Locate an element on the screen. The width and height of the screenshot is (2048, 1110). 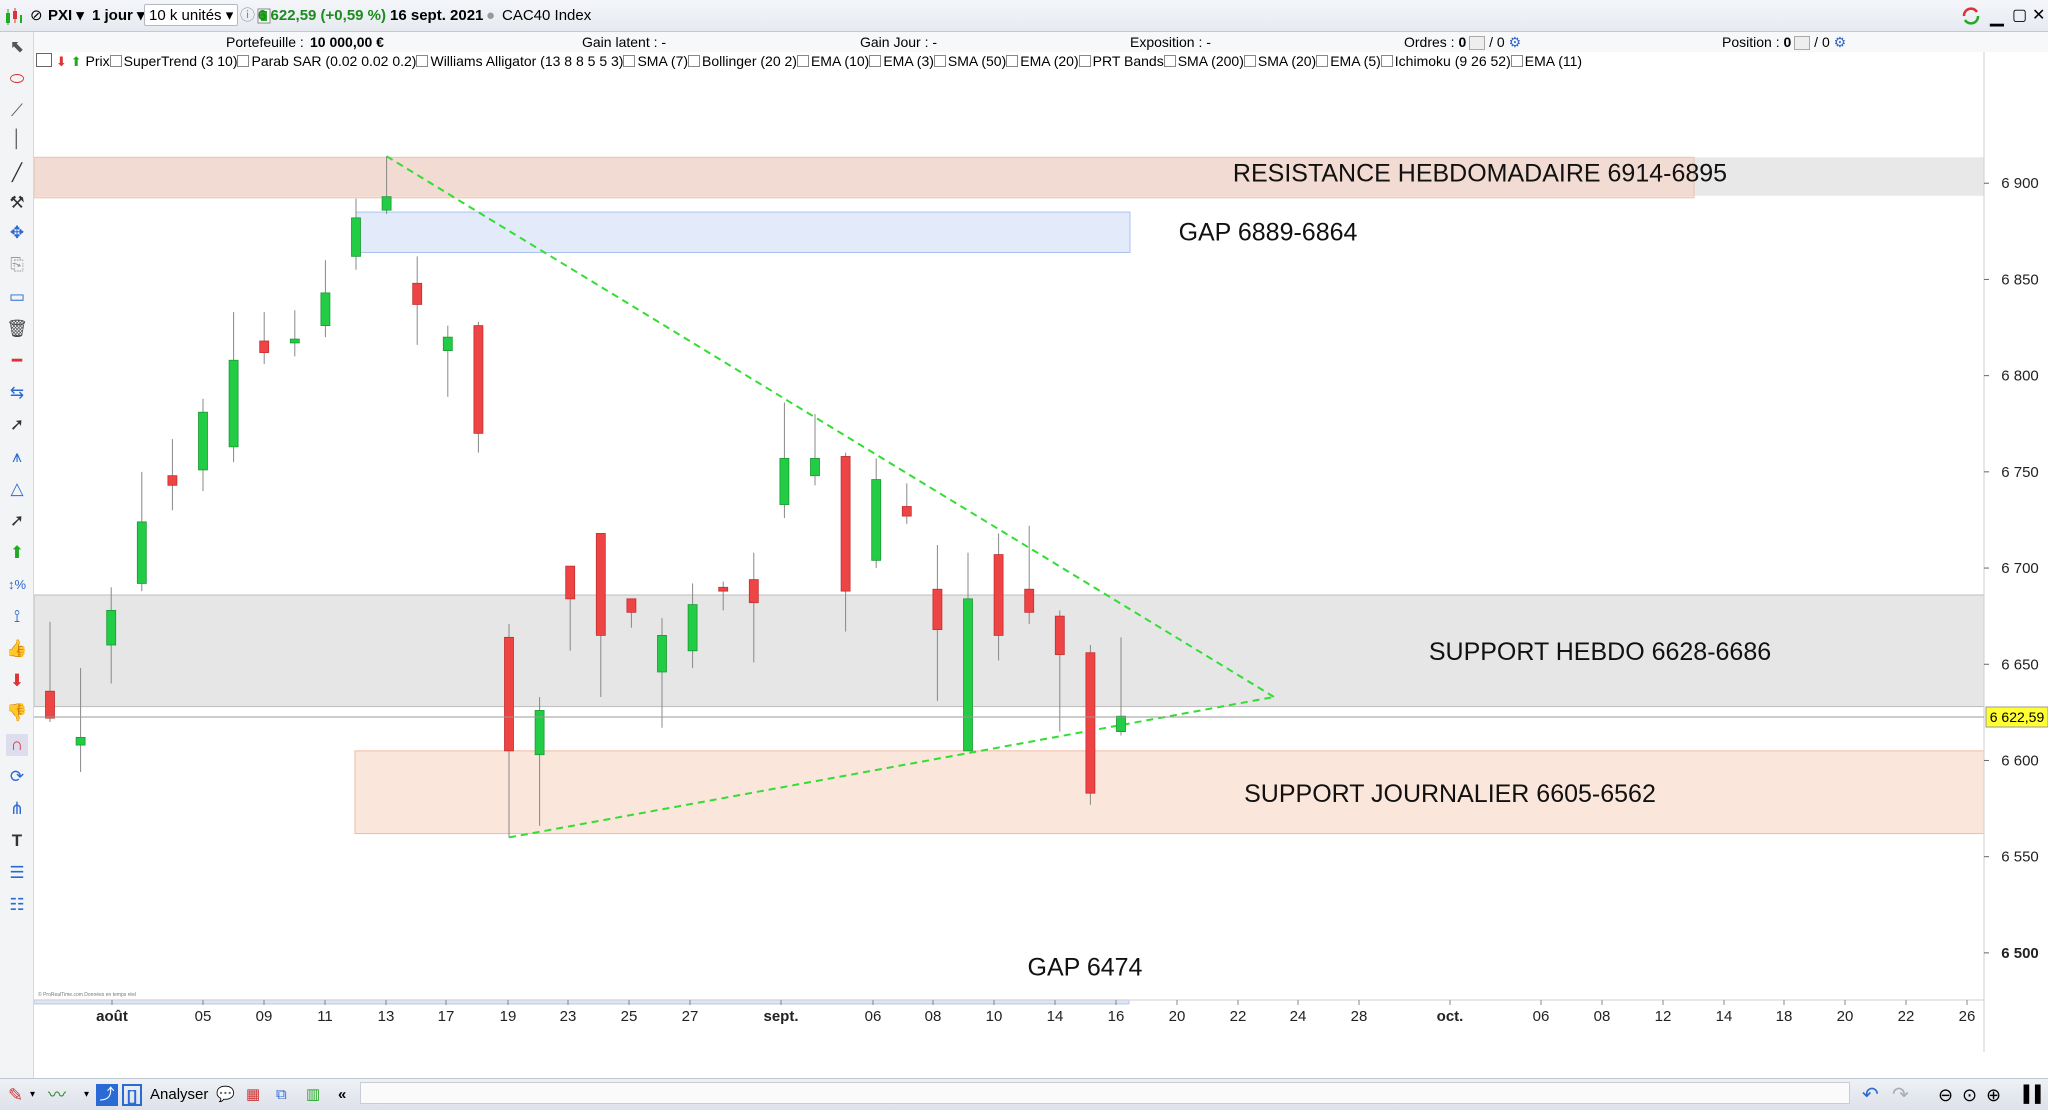
pitchfork-icon: ⋔ is located at coordinates (17, 808).